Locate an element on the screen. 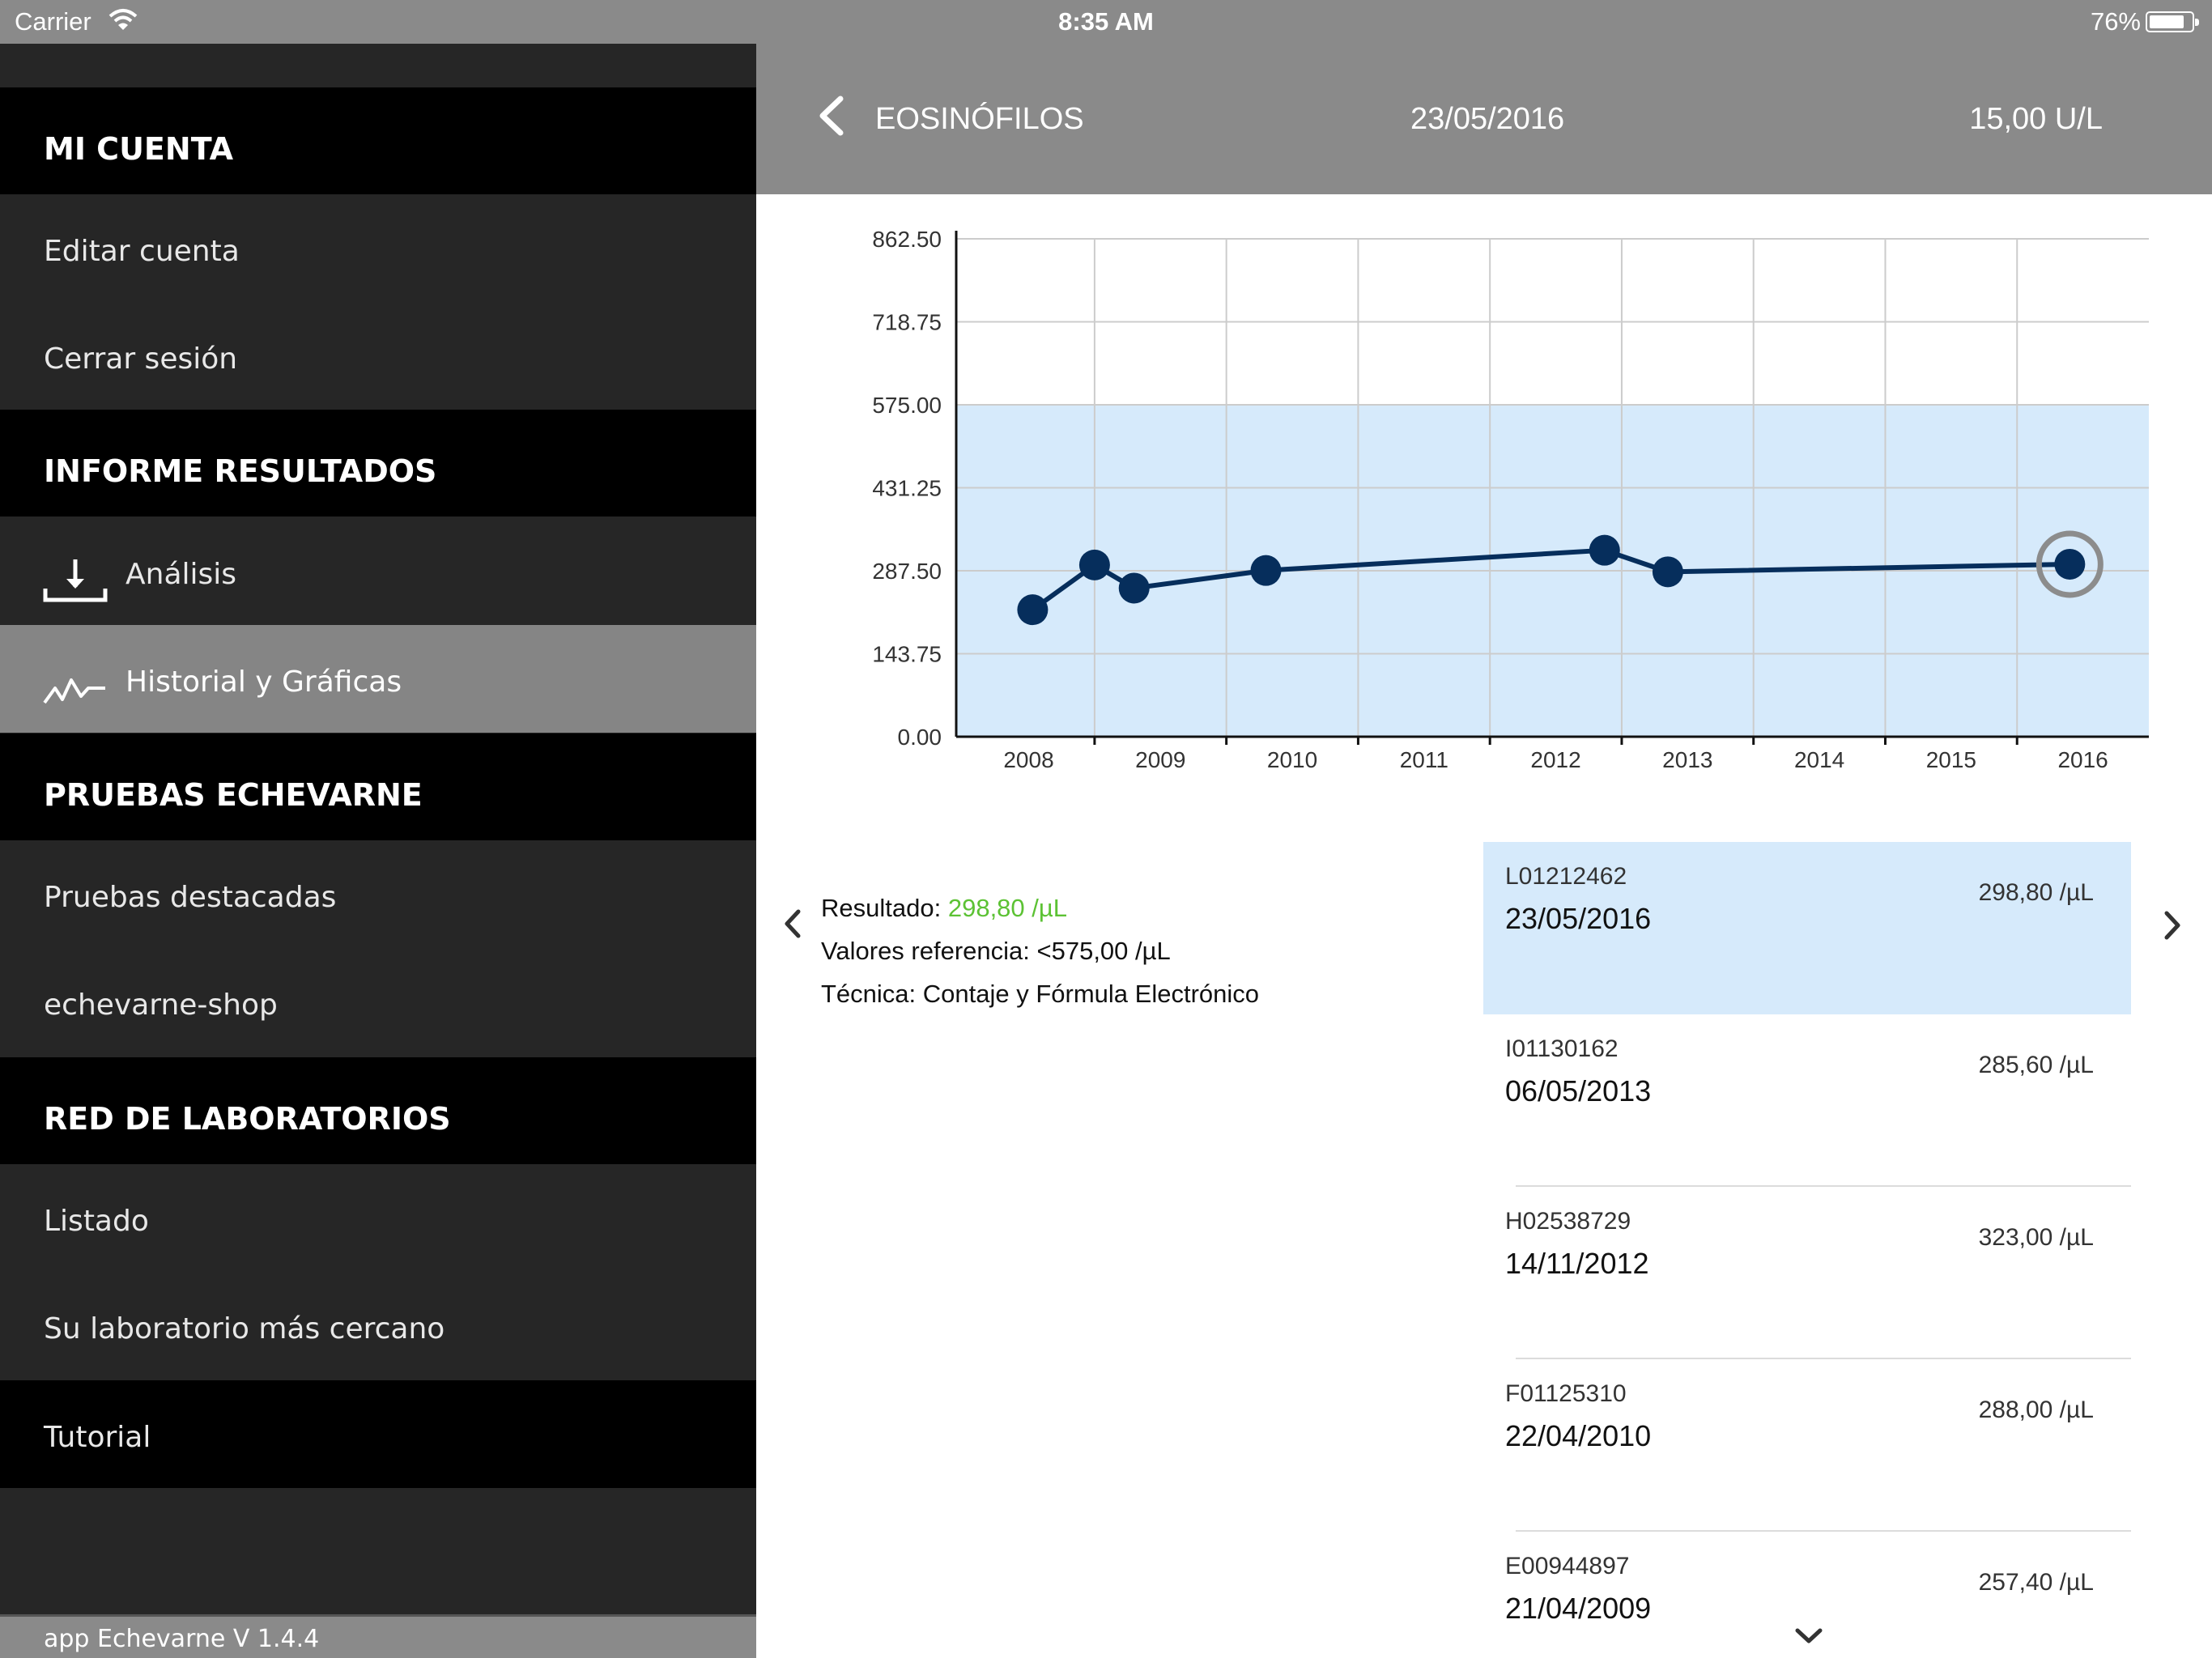 Image resolution: width=2212 pixels, height=1658 pixels. back-button is located at coordinates (831, 120).